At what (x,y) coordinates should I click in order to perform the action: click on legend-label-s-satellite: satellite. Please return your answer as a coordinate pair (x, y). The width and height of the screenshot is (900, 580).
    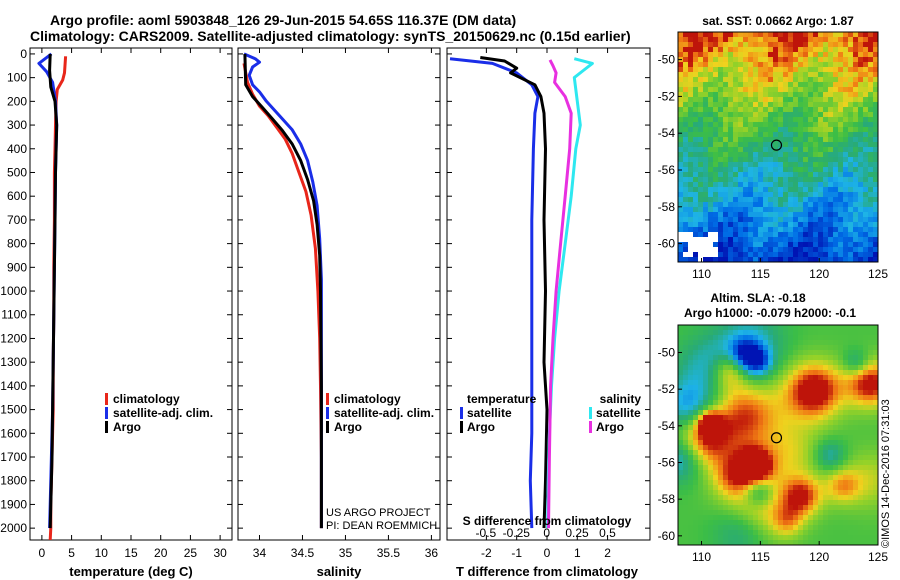
    Looking at the image, I should click on (618, 413).